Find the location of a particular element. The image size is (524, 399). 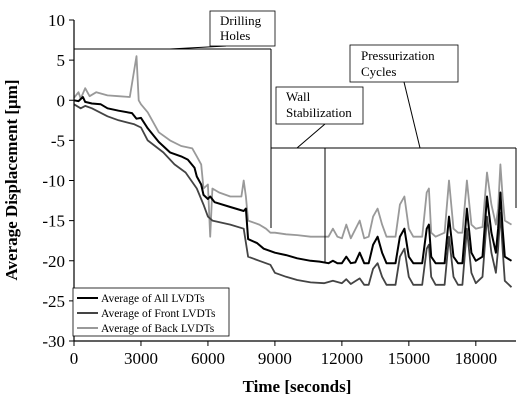

annotation-drilling-box is located at coordinates (242, 28).